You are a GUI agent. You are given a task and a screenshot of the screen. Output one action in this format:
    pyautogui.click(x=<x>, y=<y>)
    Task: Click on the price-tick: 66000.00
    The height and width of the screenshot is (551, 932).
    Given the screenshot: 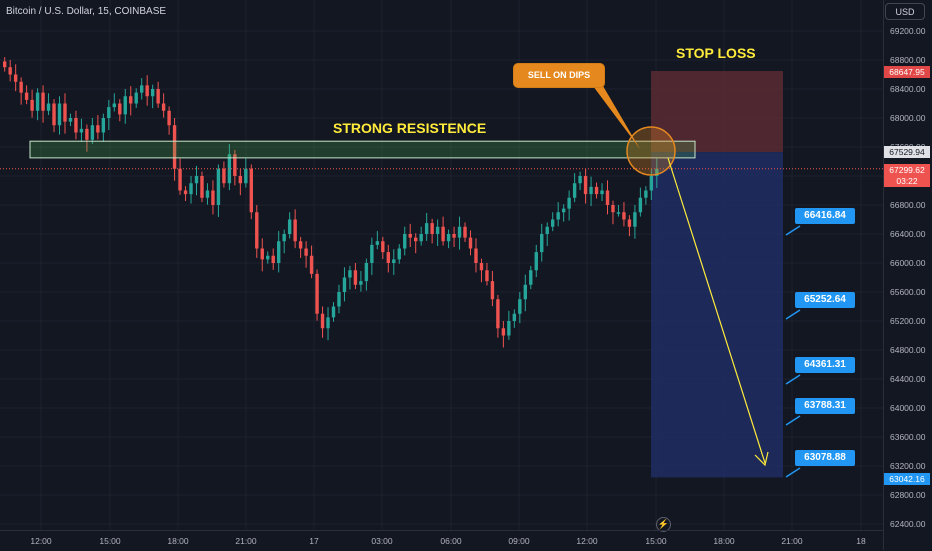 What is the action you would take?
    pyautogui.click(x=908, y=263)
    